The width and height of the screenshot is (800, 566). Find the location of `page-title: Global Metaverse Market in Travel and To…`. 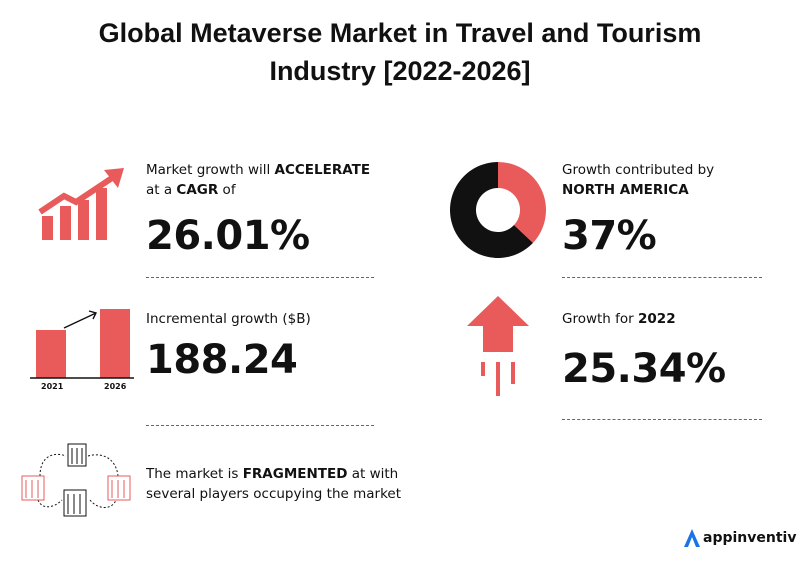

page-title: Global Metaverse Market in Travel and To… is located at coordinates (400, 52).